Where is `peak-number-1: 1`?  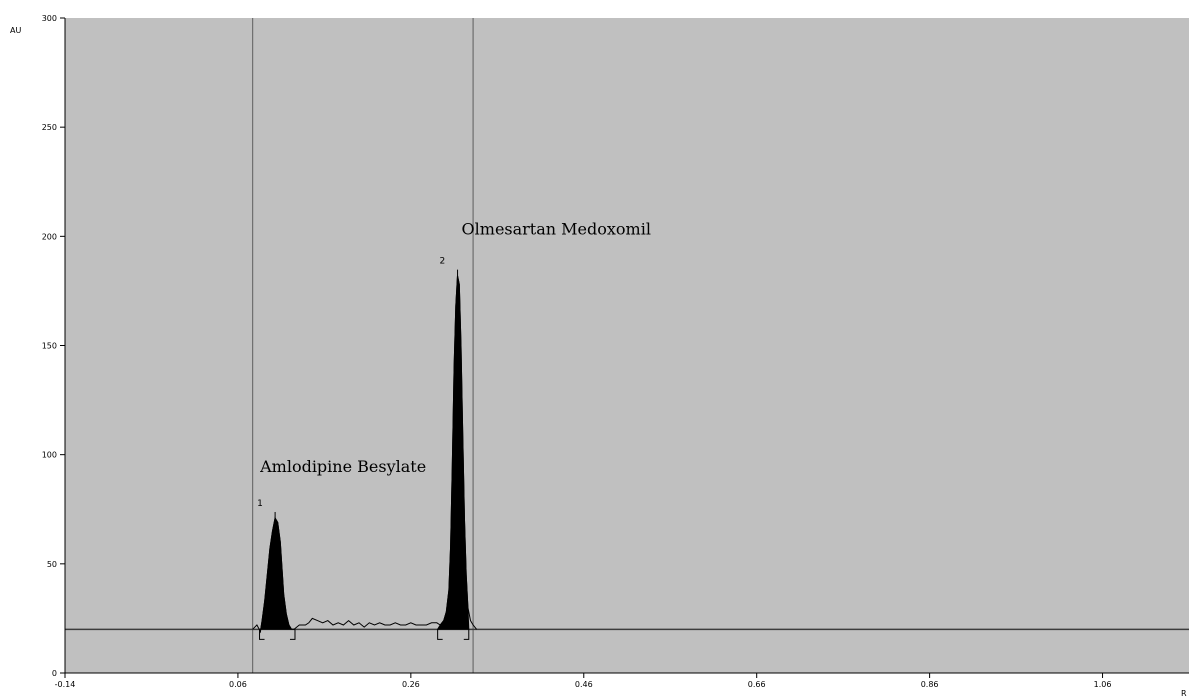
peak-number-1: 1 is located at coordinates (260, 504).